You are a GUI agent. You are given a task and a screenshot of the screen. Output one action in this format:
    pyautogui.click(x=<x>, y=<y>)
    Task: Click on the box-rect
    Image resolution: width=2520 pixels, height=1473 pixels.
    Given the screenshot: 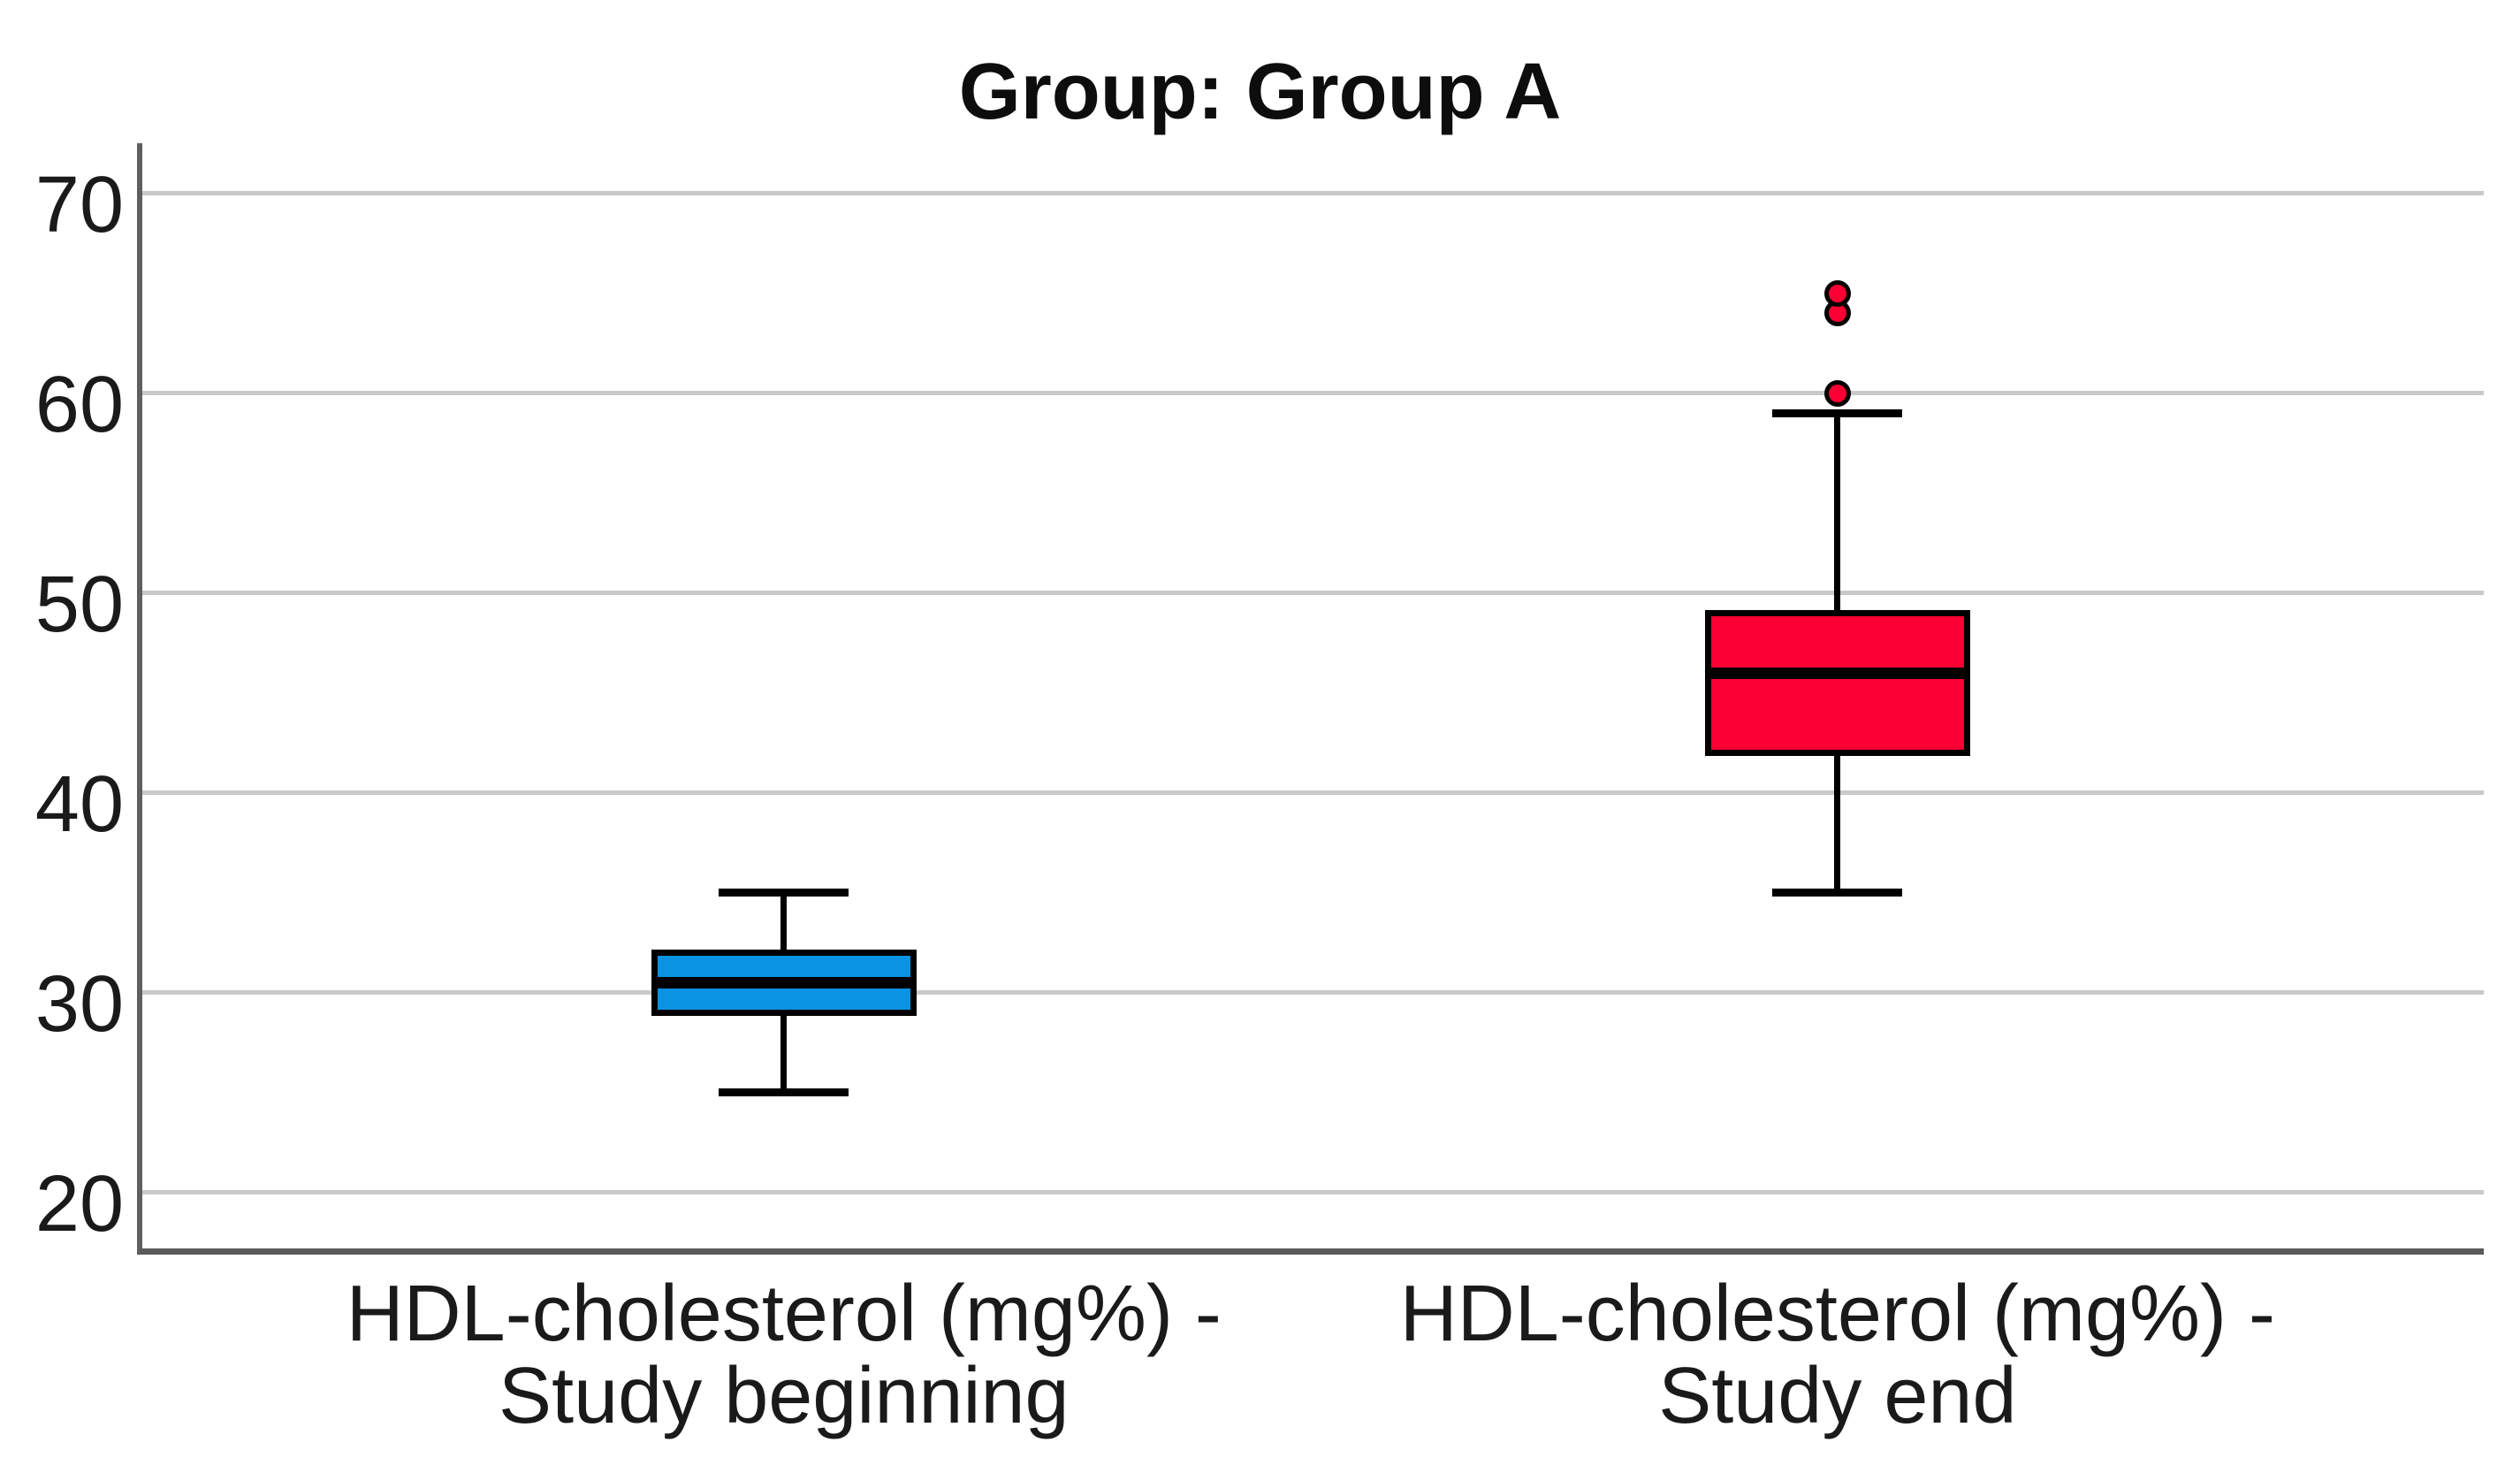 What is the action you would take?
    pyautogui.click(x=1837, y=682)
    